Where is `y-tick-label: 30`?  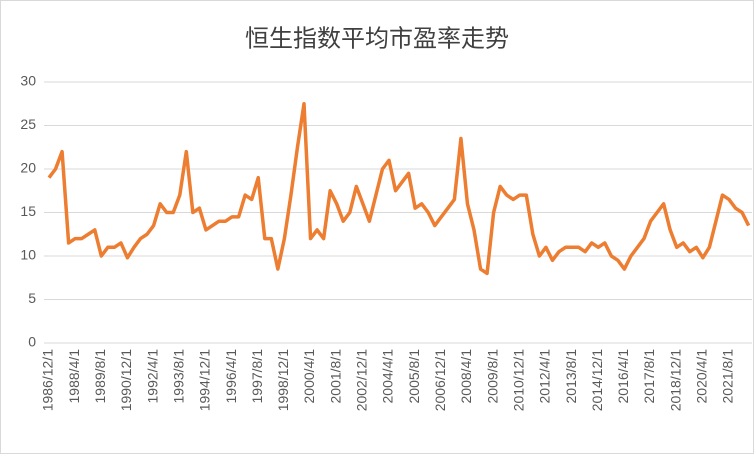
y-tick-label: 30 is located at coordinates (28, 81).